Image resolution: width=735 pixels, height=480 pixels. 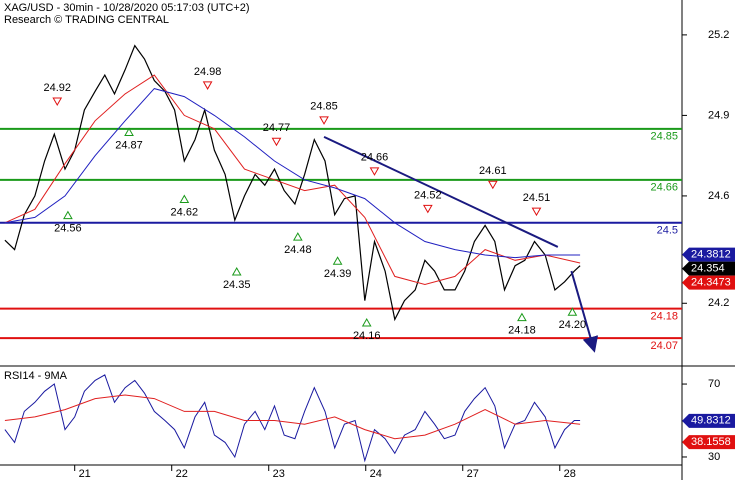 What do you see at coordinates (57, 88) in the screenshot?
I see `high-label: 24.92` at bounding box center [57, 88].